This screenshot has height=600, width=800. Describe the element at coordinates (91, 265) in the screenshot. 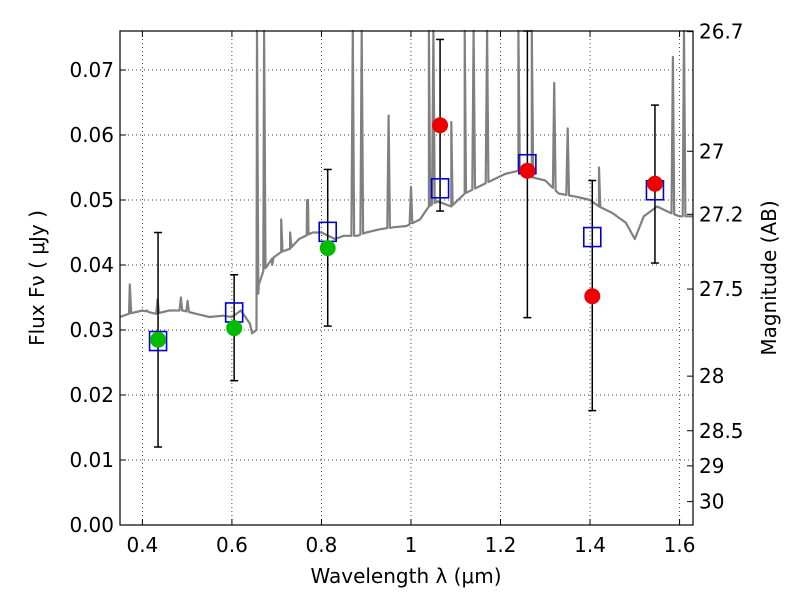

I see `y-tick-label: 0.04` at that location.